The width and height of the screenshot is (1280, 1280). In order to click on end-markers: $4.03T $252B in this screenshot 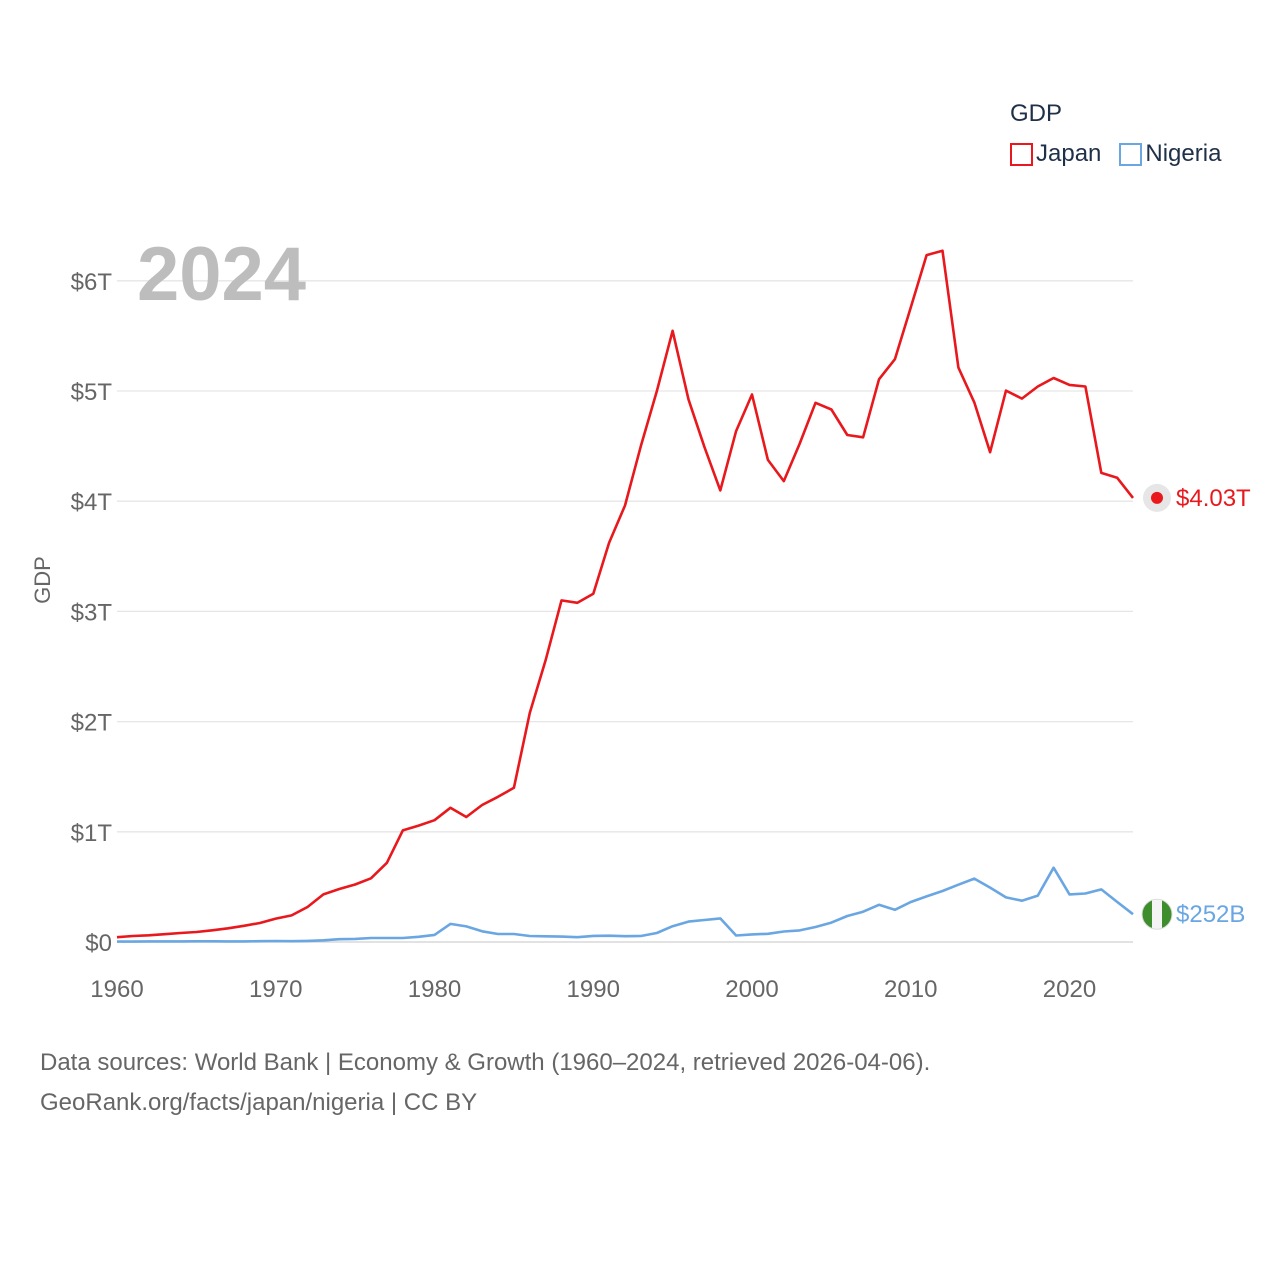, I will do `click(1196, 706)`.